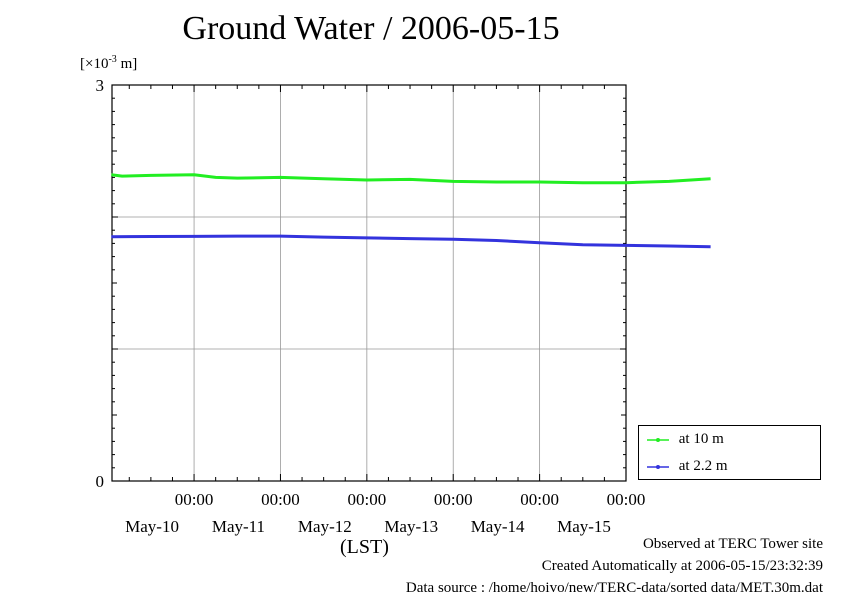  I want to click on unit-exponent: -3, so click(112, 59).